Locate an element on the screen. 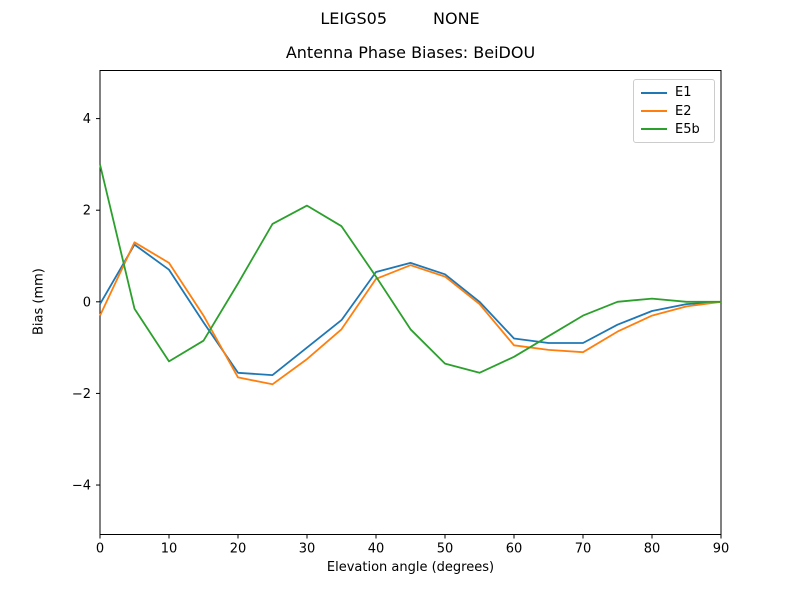  legend: E1 E2 E5b is located at coordinates (674, 111).